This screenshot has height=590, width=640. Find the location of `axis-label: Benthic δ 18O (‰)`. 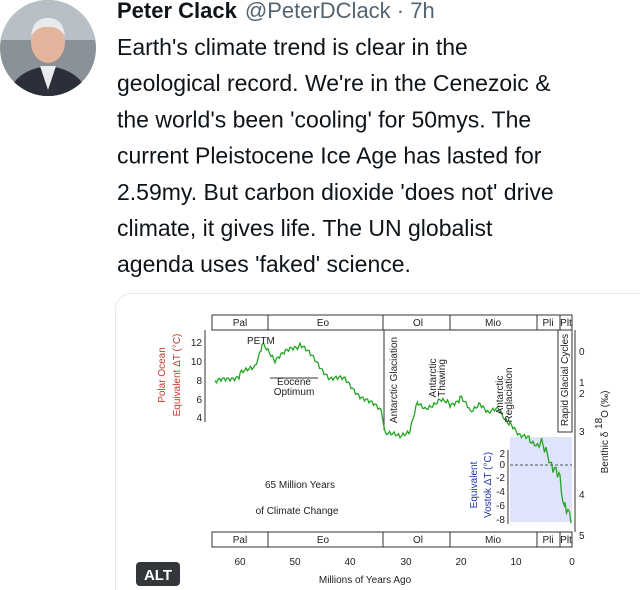

axis-label: Benthic δ 18O (‰) is located at coordinates (602, 432).